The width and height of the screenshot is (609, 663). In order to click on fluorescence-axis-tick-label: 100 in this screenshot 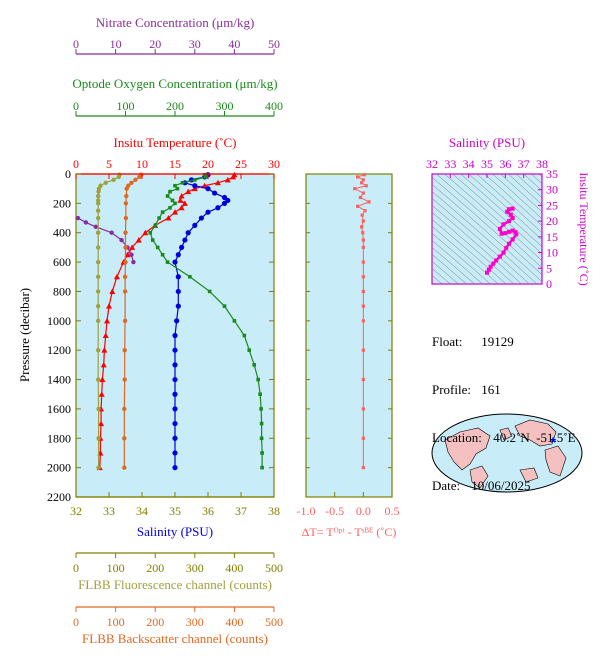, I will do `click(116, 568)`.